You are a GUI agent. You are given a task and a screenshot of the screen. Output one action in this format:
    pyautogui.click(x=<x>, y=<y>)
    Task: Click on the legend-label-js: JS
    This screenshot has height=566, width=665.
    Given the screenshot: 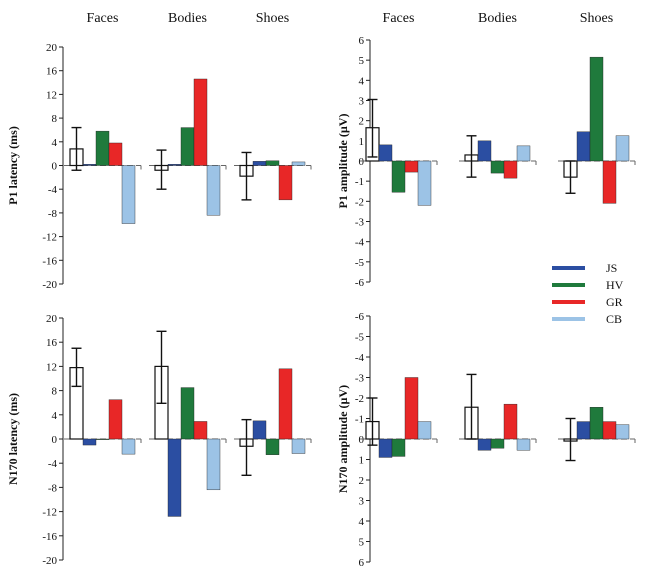 What is the action you would take?
    pyautogui.click(x=611, y=268)
    